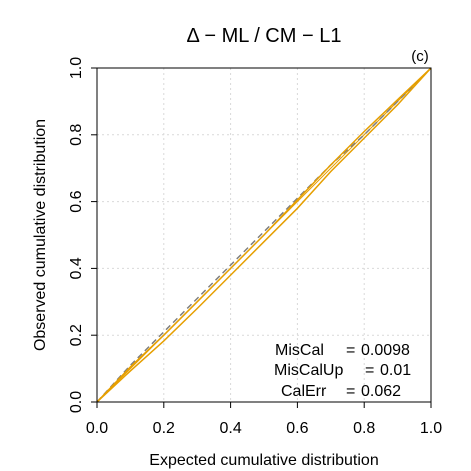 The height and width of the screenshot is (471, 471). What do you see at coordinates (76, 135) in the screenshot?
I see `y-tick-label: 0.8` at bounding box center [76, 135].